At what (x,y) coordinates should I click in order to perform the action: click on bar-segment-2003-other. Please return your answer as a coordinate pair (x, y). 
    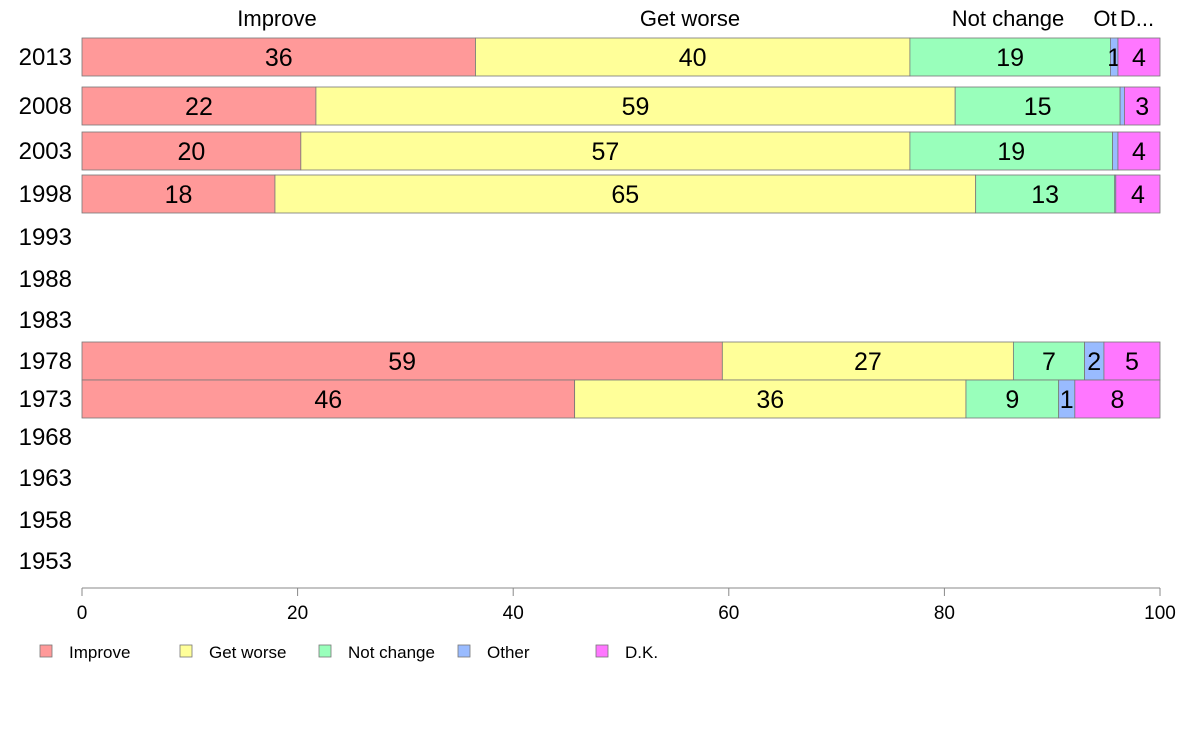
    Looking at the image, I should click on (1115, 151).